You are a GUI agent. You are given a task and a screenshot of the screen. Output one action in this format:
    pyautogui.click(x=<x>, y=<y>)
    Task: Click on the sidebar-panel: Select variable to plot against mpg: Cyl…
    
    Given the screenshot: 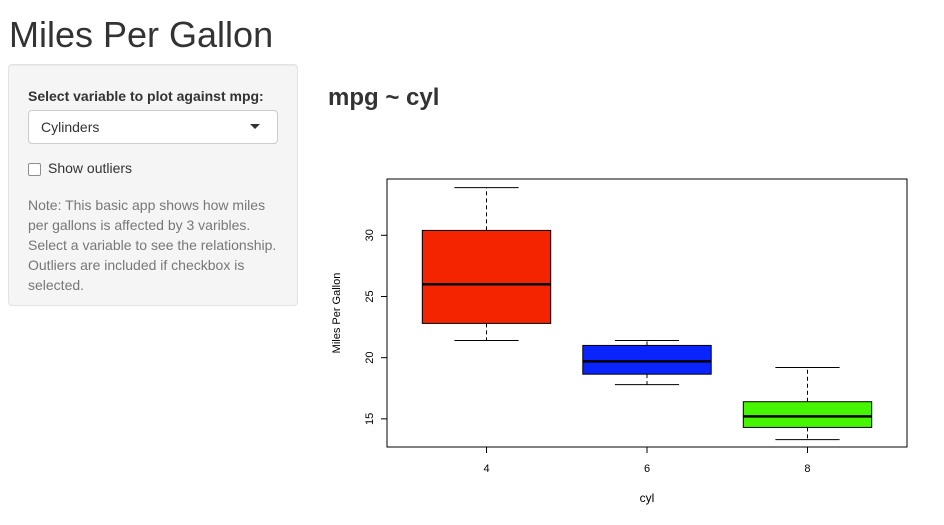 What is the action you would take?
    pyautogui.click(x=153, y=185)
    